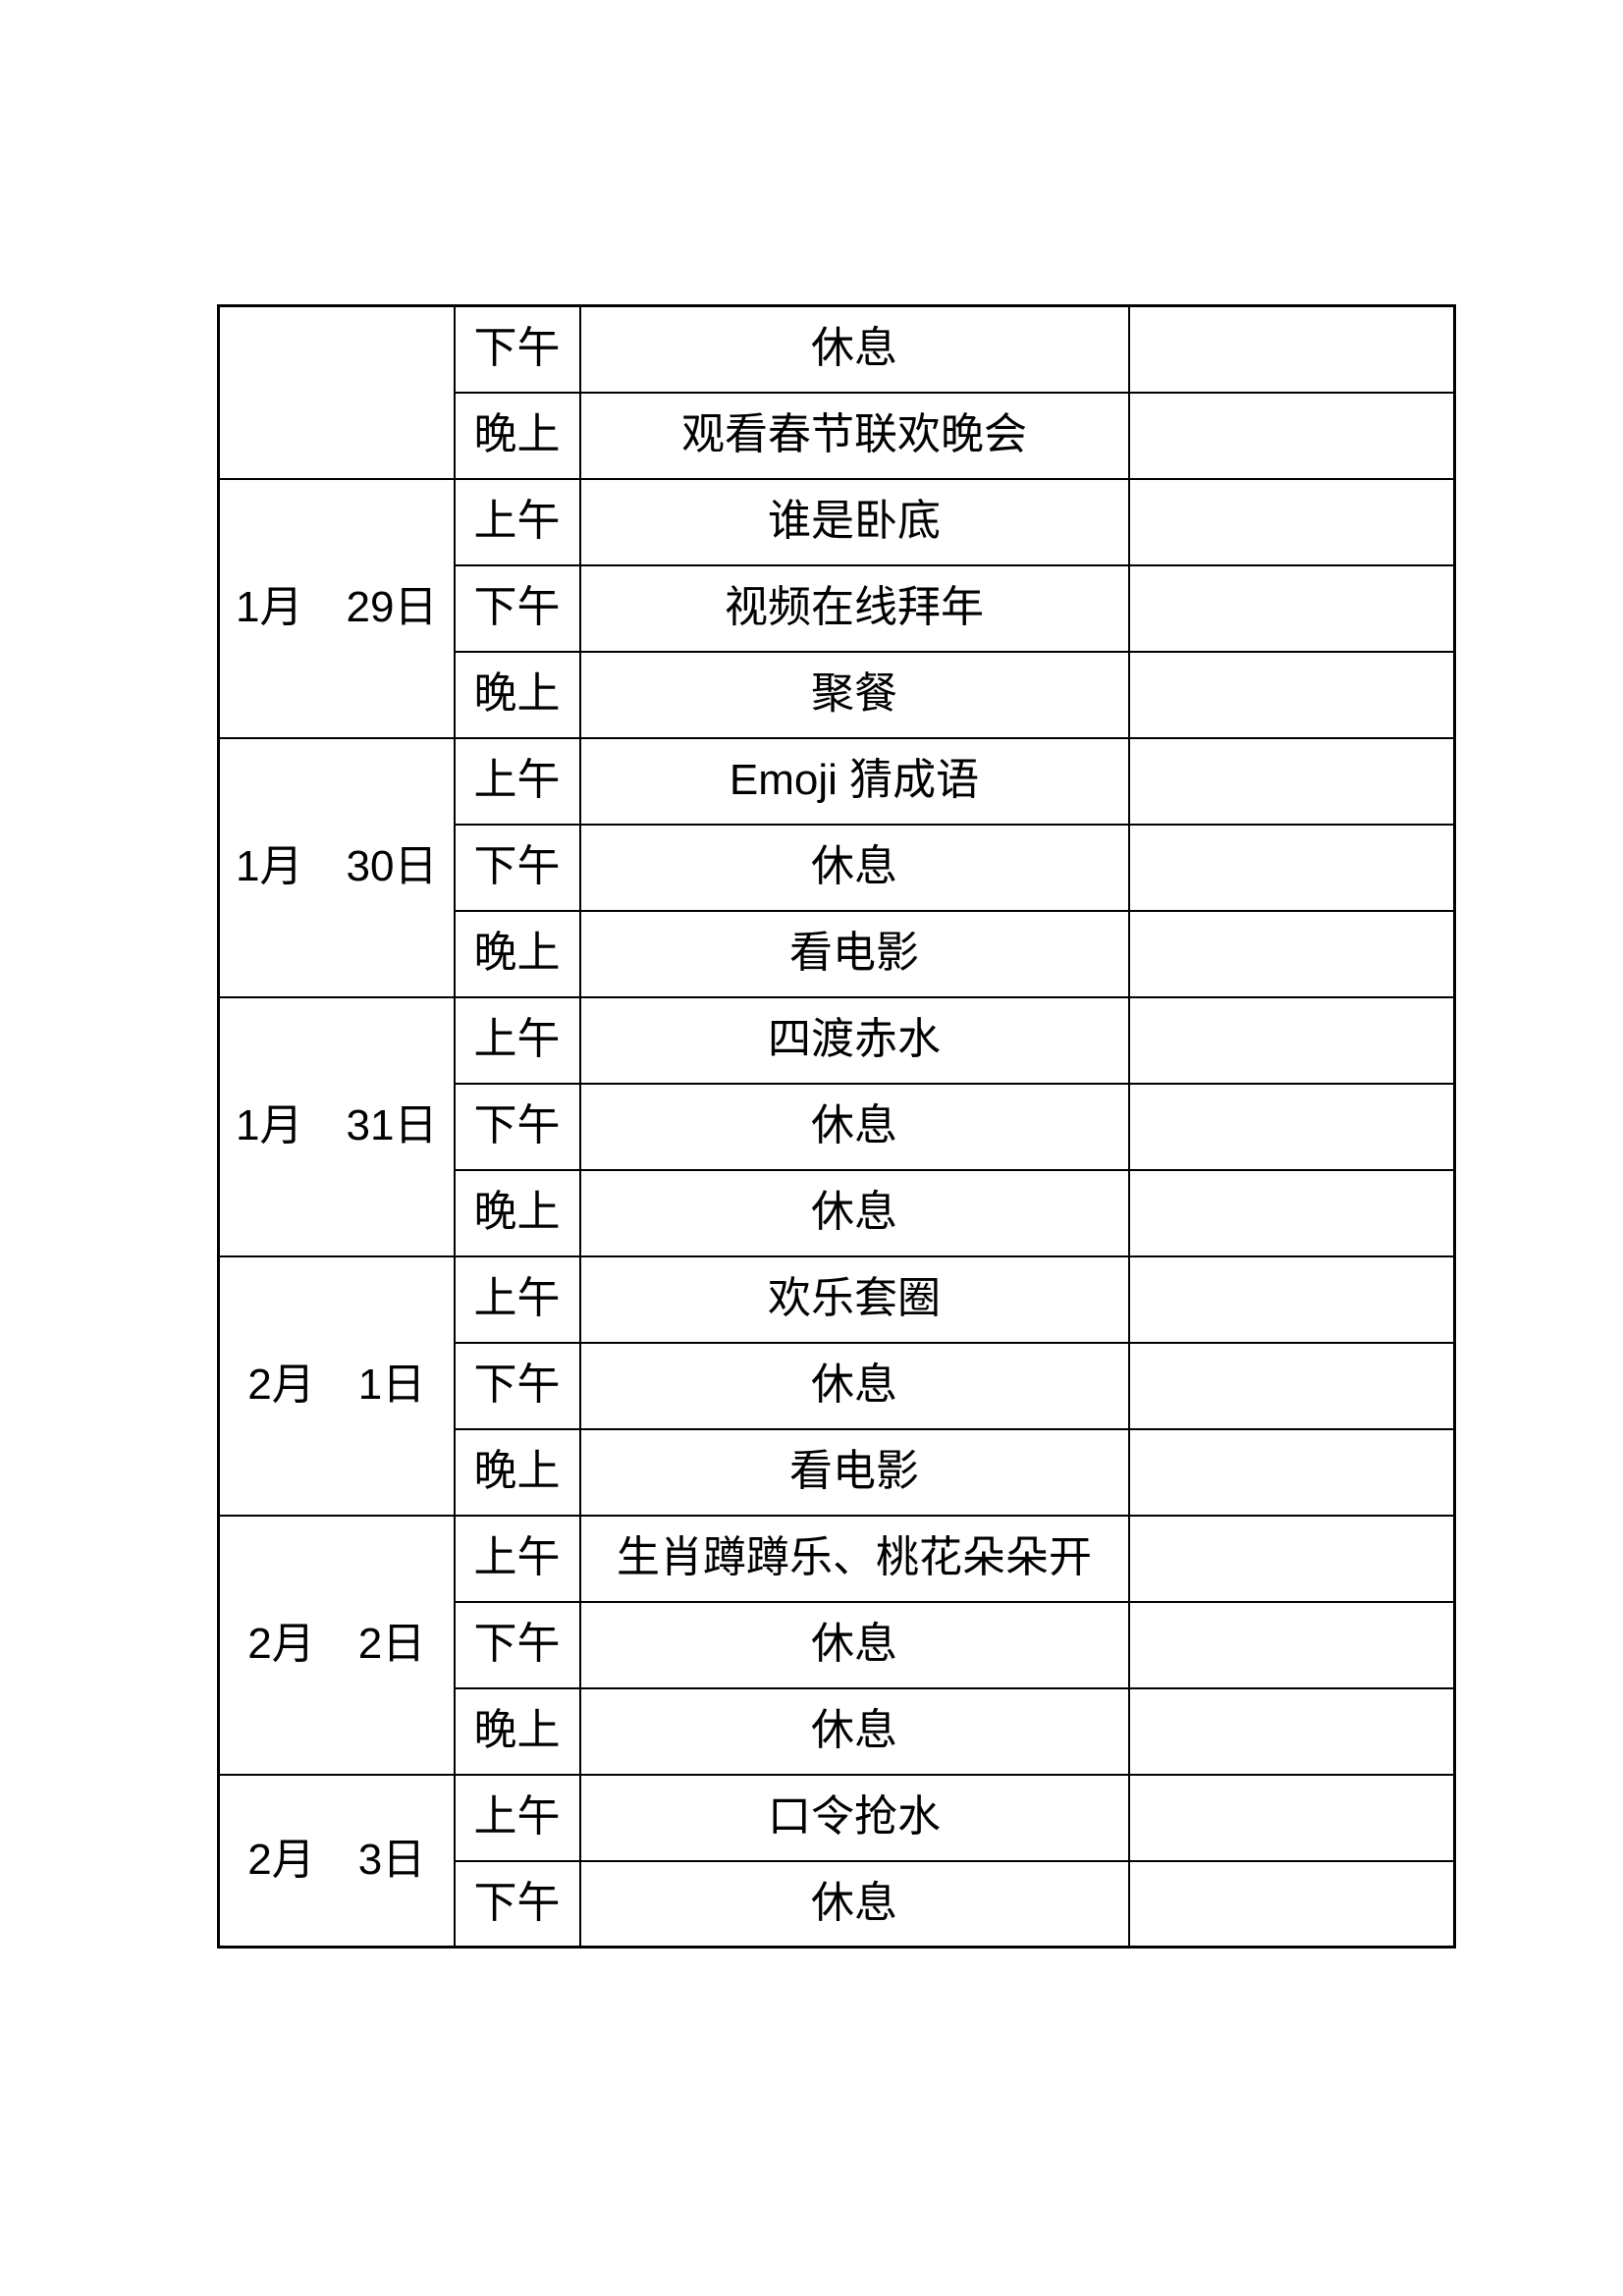 The image size is (1623, 2296). I want to click on activity-label: 聚餐, so click(854, 694).